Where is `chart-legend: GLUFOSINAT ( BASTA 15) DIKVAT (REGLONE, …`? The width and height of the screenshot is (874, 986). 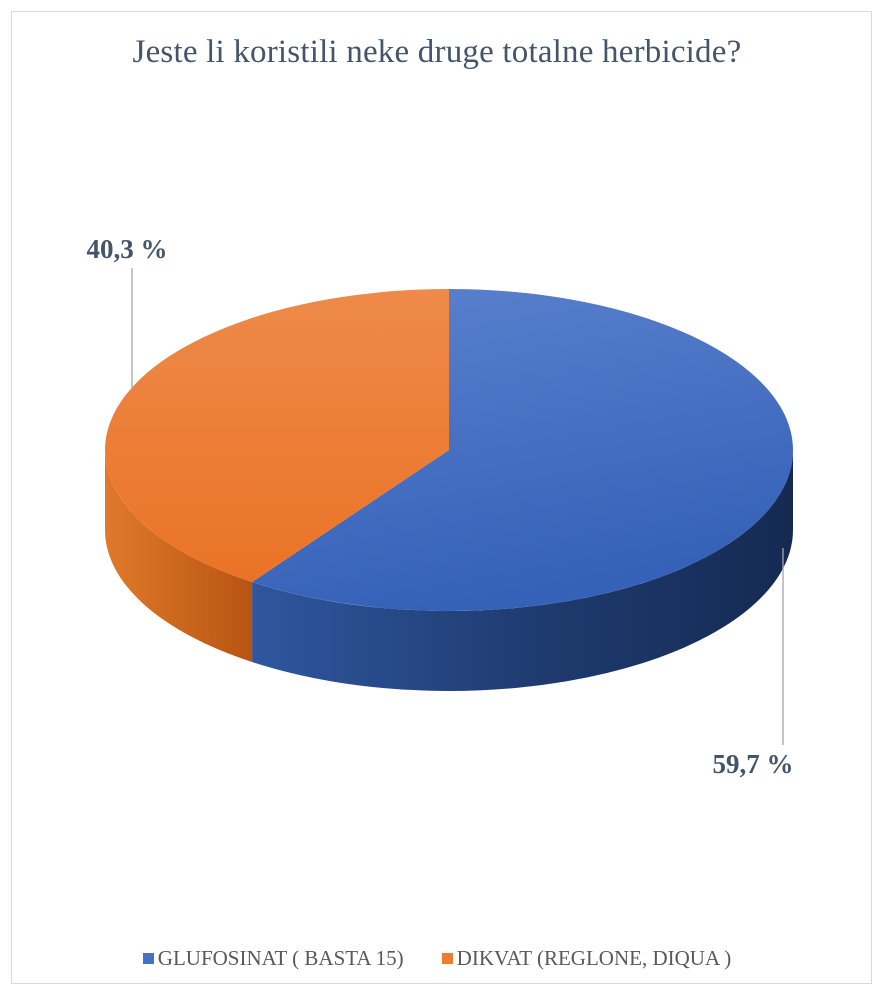 chart-legend: GLUFOSINAT ( BASTA 15) DIKVAT (REGLONE, … is located at coordinates (437, 958).